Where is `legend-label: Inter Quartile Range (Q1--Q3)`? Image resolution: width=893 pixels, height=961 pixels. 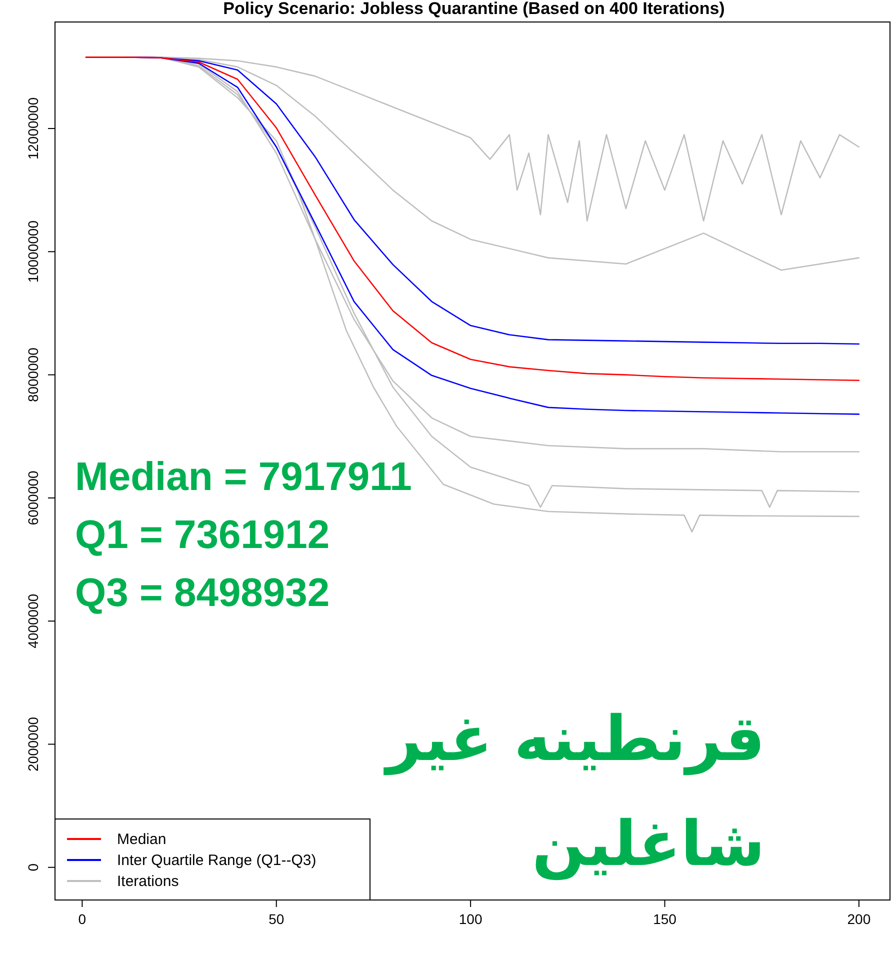 legend-label: Inter Quartile Range (Q1--Q3) is located at coordinates (216, 860).